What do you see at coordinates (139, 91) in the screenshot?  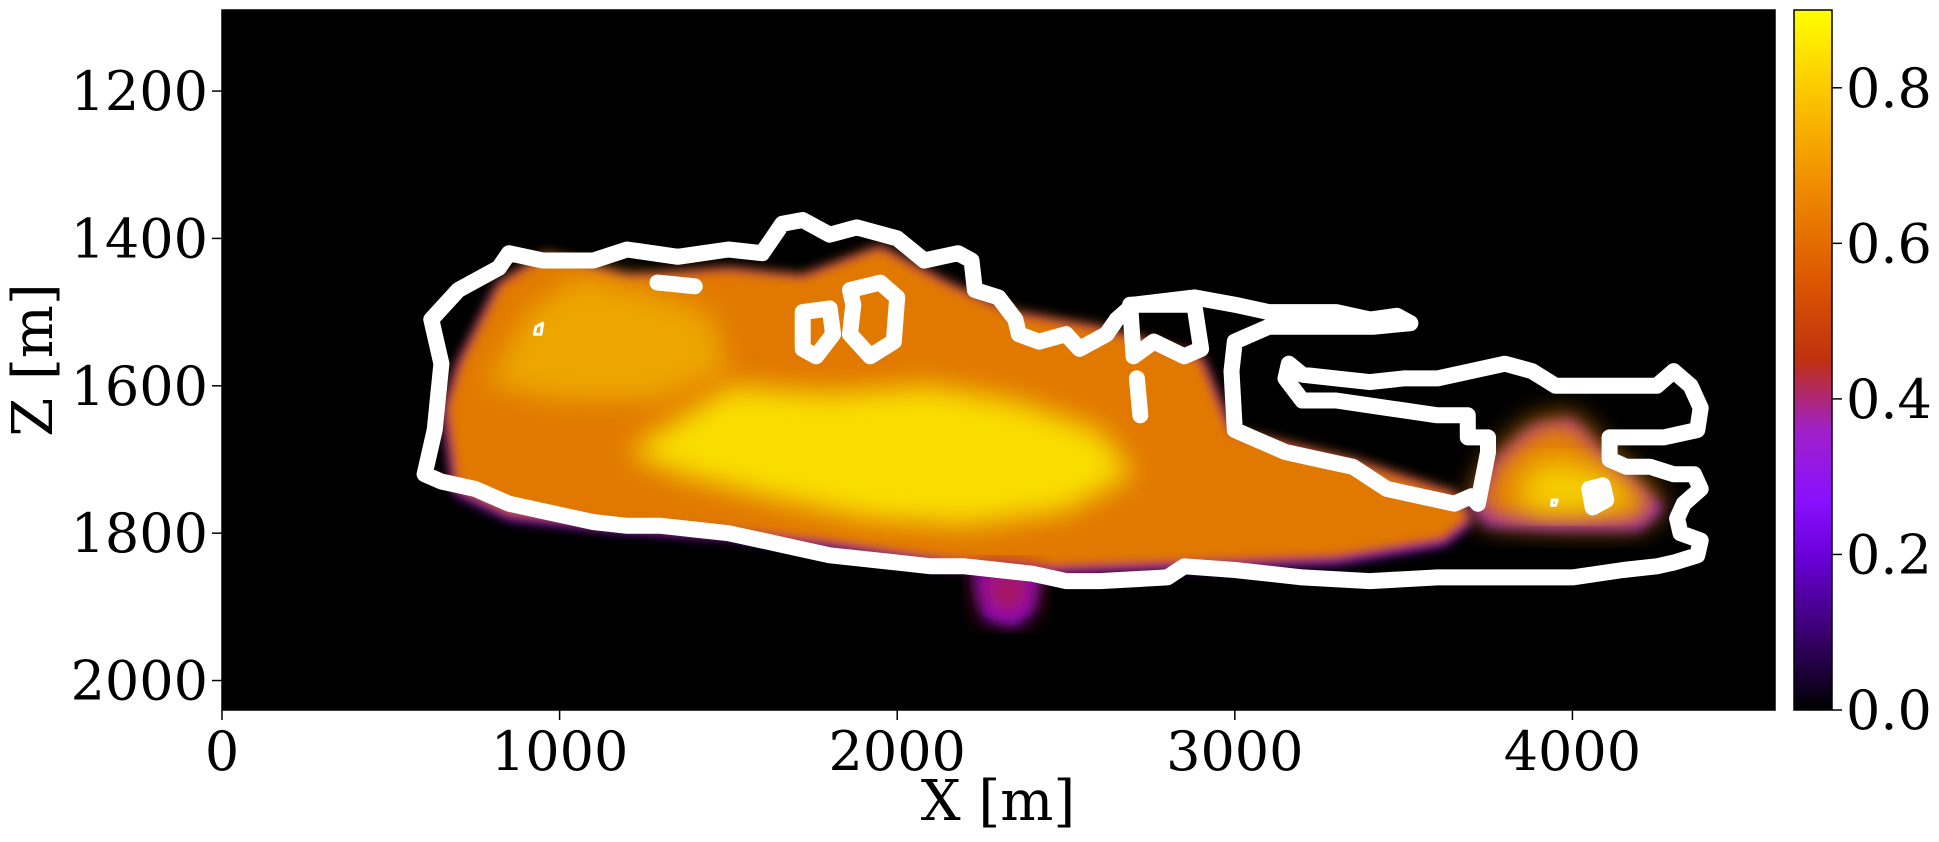 I see `y-tick-label: 1200` at bounding box center [139, 91].